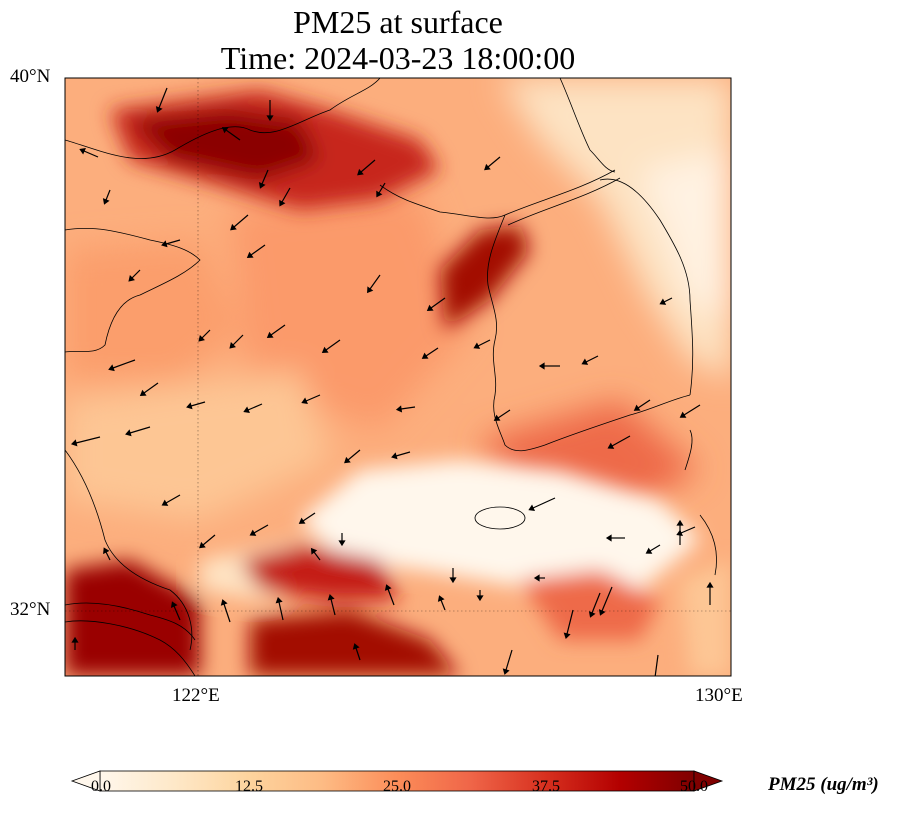 This screenshot has width=905, height=836. What do you see at coordinates (30, 76) in the screenshot?
I see `lat-label-40N: 40°N` at bounding box center [30, 76].